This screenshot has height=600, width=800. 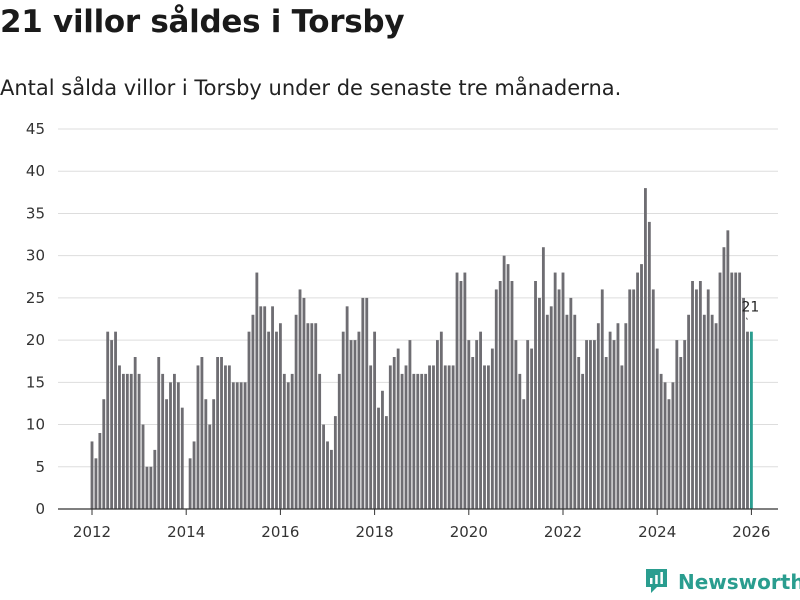 What do you see at coordinates (40, 467) in the screenshot?
I see `y-tick-label: 5` at bounding box center [40, 467].